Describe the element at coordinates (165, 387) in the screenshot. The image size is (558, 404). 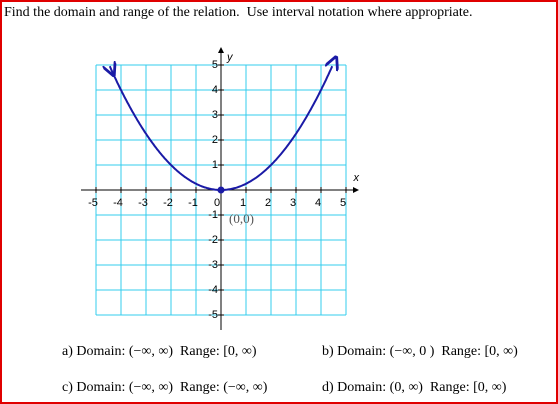
I see `option: c) Domain: (−∞, ∞) Range: (−∞, ∞)` at that location.